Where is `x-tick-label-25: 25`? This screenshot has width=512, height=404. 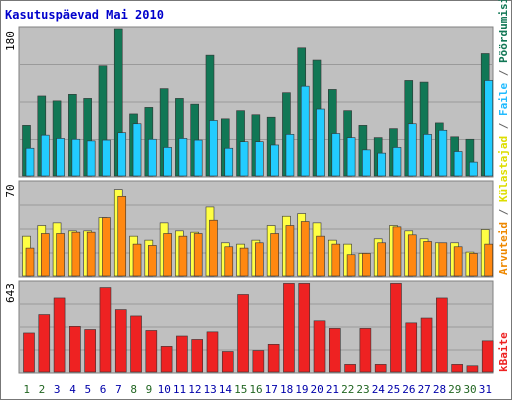
x-tick-label-25: 25 is located at coordinates (393, 389).